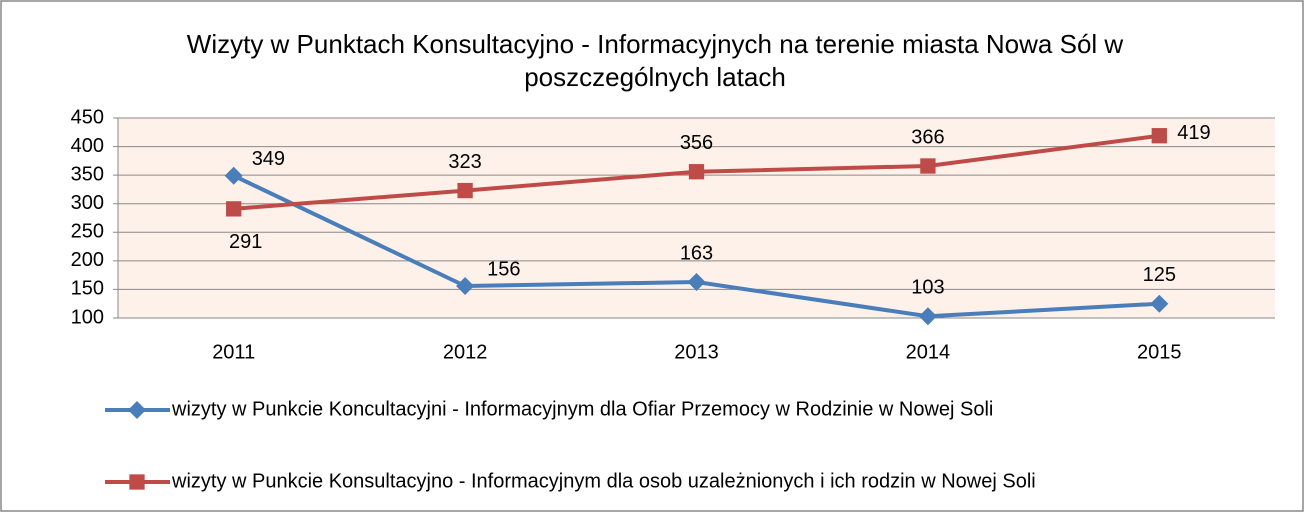 The width and height of the screenshot is (1304, 512). What do you see at coordinates (503, 269) in the screenshot?
I see `data-label: 156` at bounding box center [503, 269].